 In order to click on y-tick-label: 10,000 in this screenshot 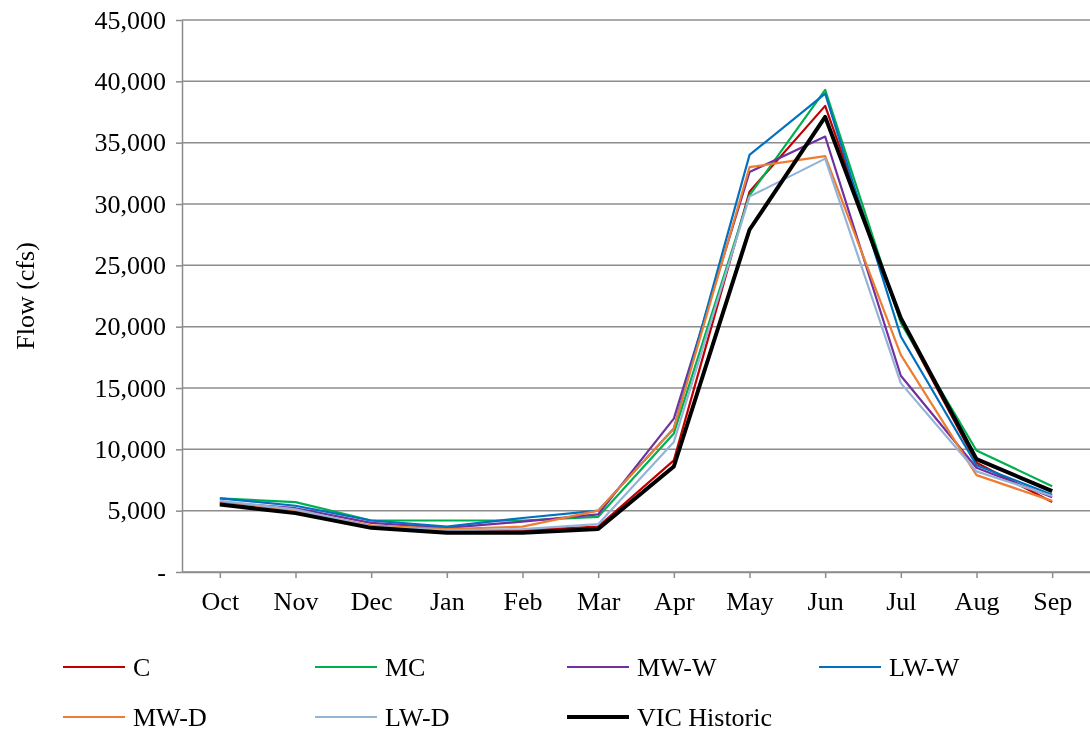, I will do `click(130, 450)`.